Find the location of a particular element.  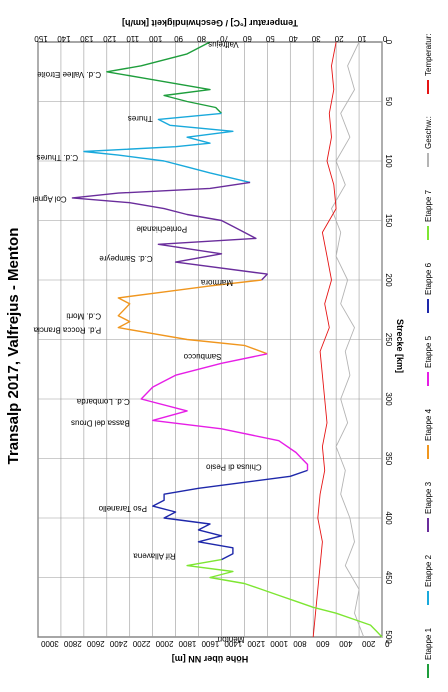

y-tick-label: 2600 is located at coordinates (95, 643).